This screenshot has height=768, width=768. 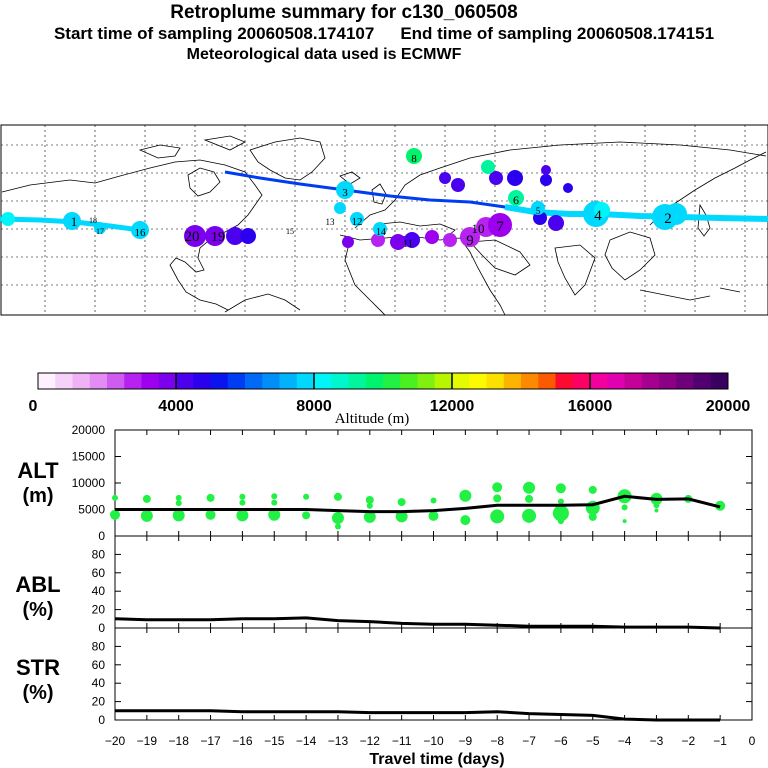 What do you see at coordinates (89, 457) in the screenshot?
I see `y-tick-label: 15000` at bounding box center [89, 457].